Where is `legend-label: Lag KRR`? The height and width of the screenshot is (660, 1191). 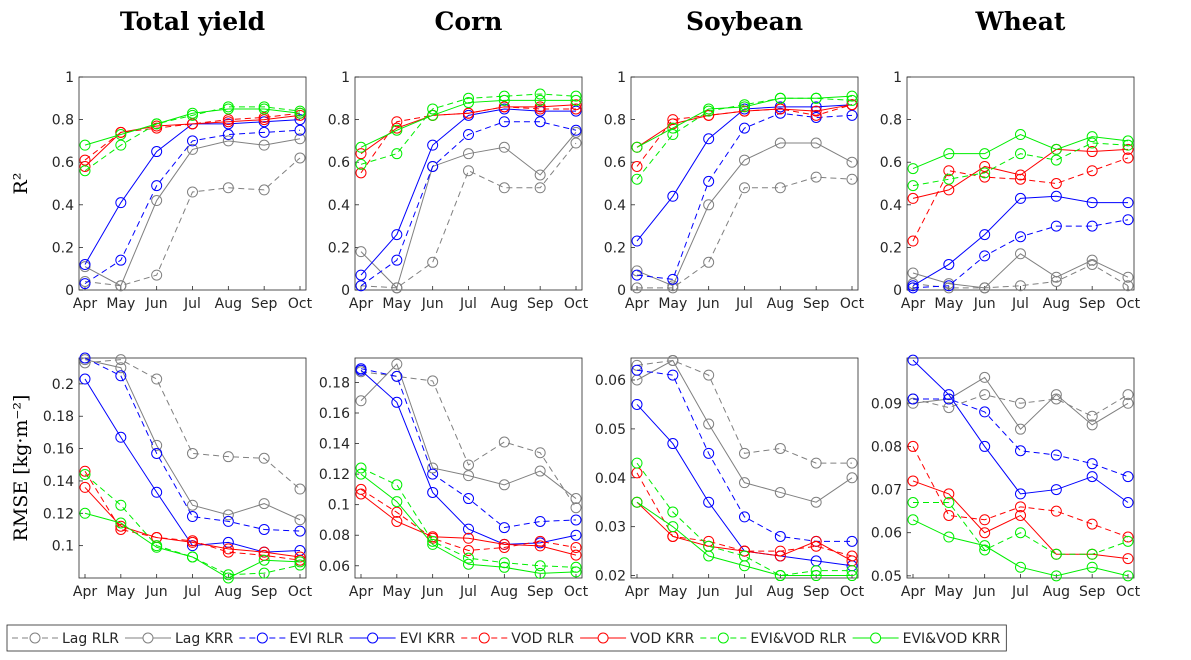
legend-label: Lag KRR is located at coordinates (204, 639).